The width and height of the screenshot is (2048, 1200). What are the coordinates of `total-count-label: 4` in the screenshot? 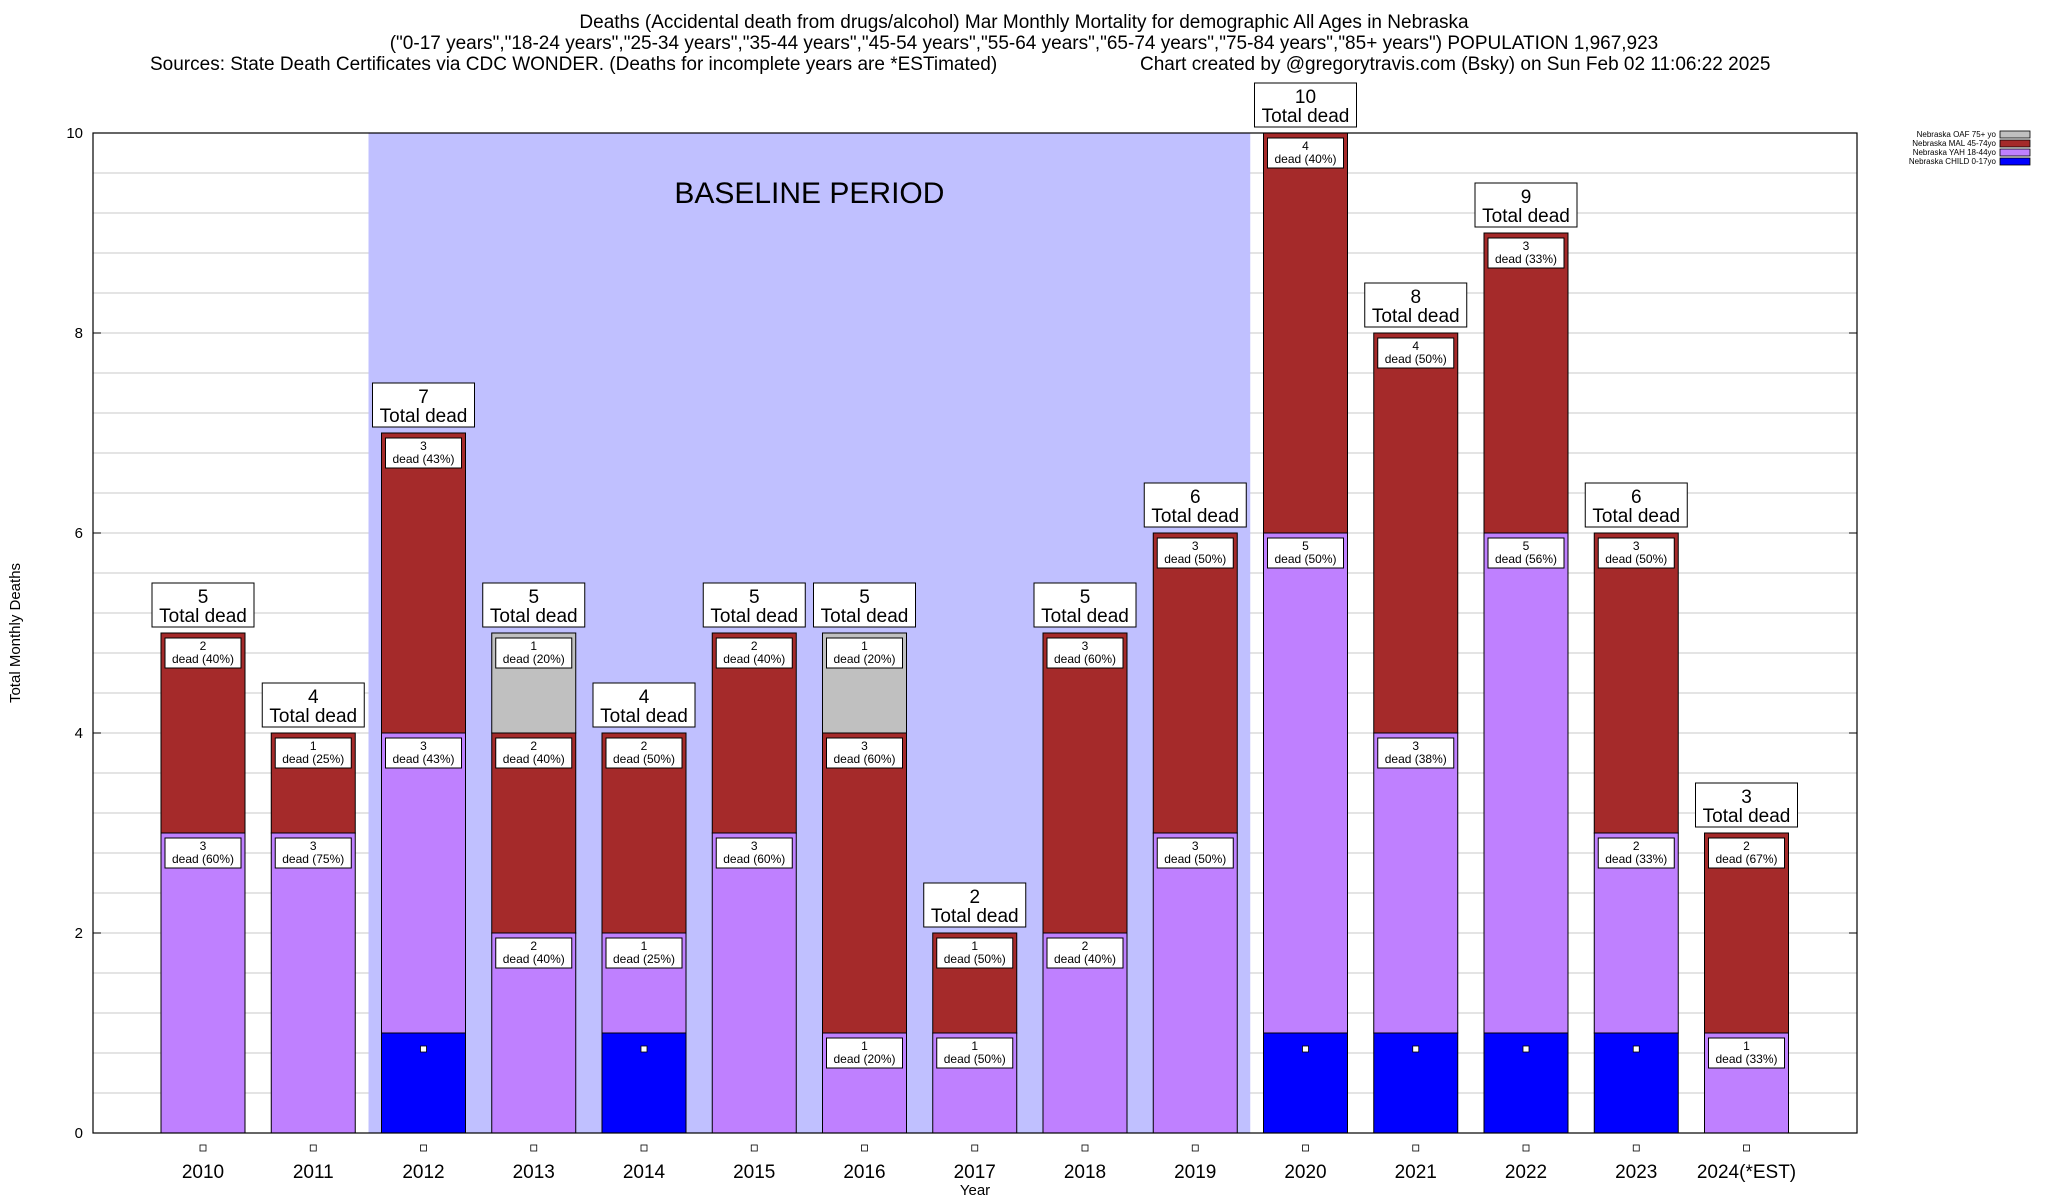 It's located at (644, 697).